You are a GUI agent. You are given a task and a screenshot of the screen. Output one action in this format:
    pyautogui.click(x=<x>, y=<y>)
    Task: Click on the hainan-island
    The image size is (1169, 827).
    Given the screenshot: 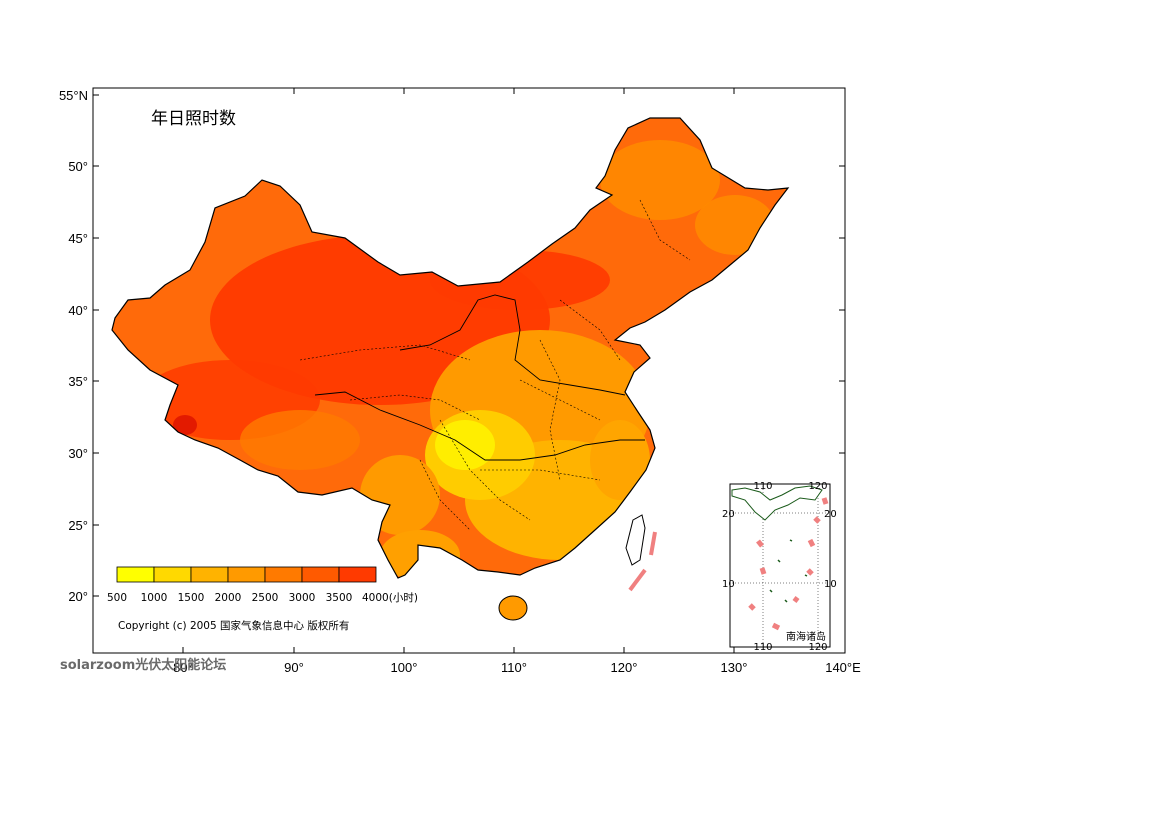 What is the action you would take?
    pyautogui.click(x=513, y=608)
    